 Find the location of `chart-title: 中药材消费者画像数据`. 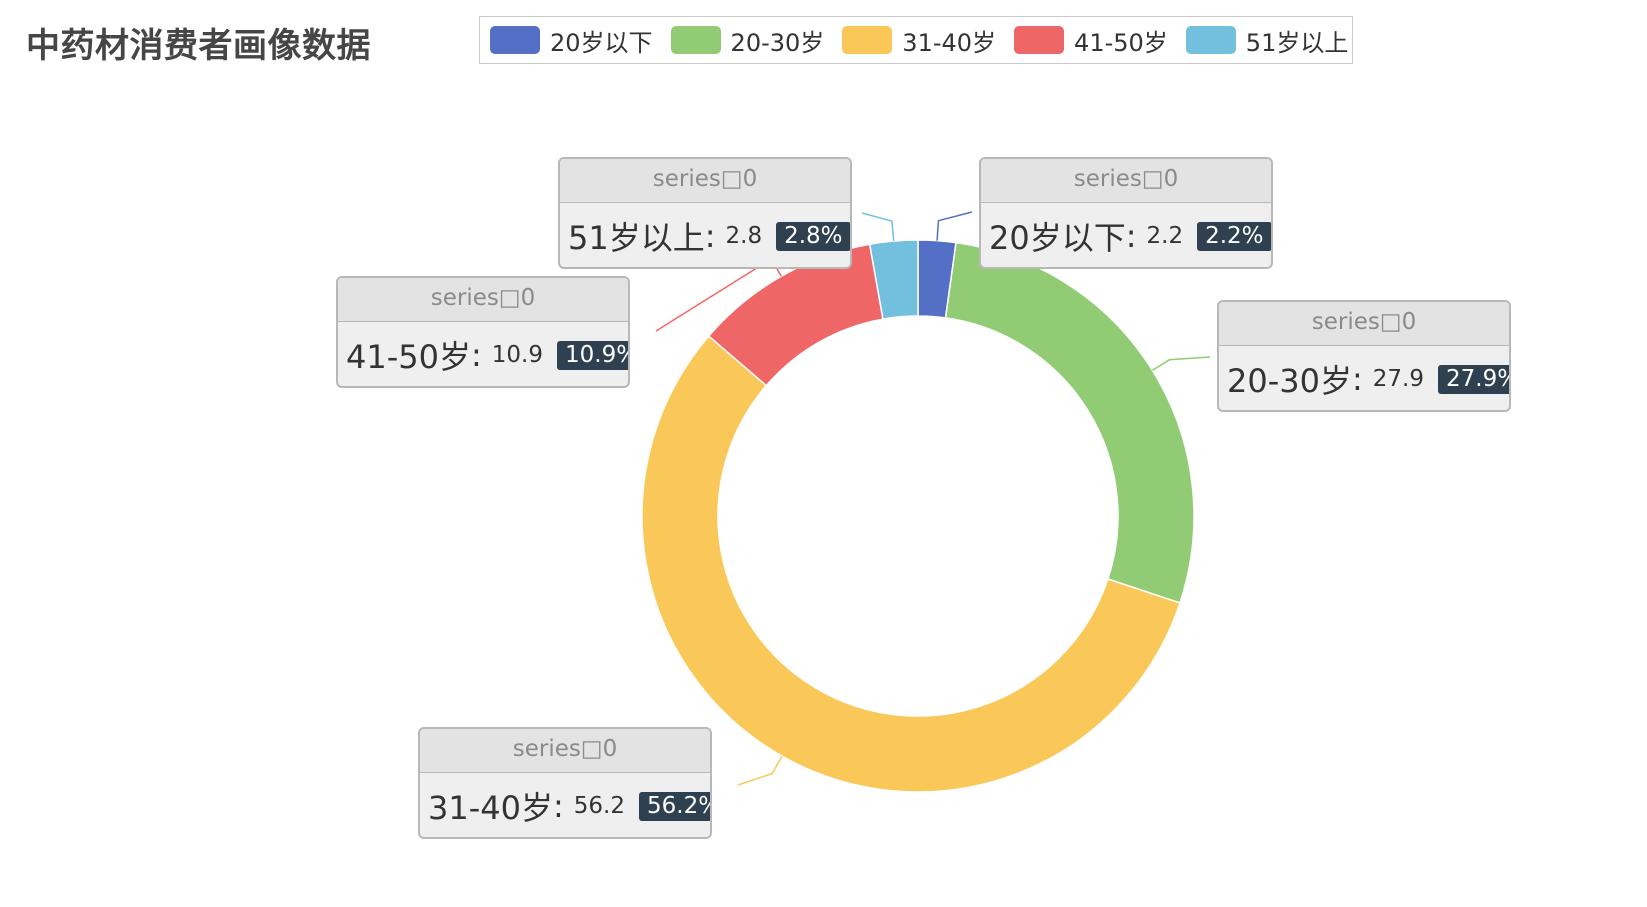

chart-title: 中药材消费者画像数据 is located at coordinates (198, 46).